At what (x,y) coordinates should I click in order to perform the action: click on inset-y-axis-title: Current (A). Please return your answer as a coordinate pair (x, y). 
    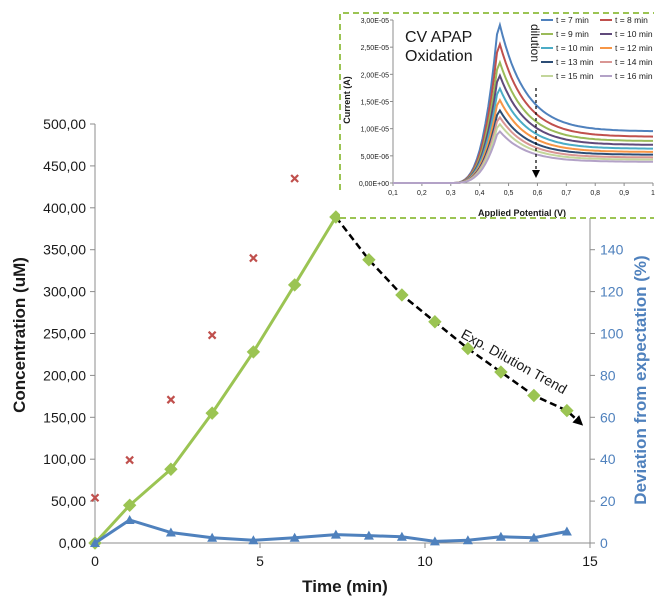
    Looking at the image, I should click on (347, 100).